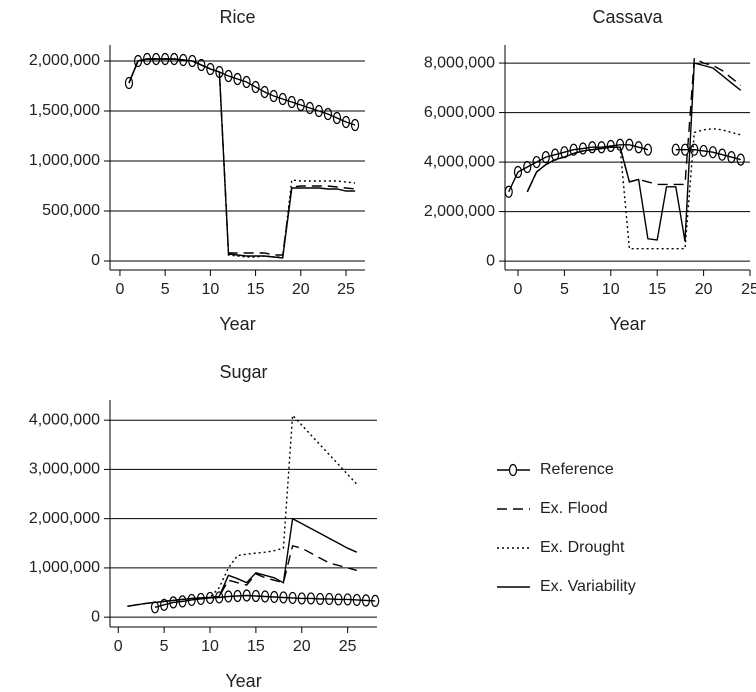  Describe the element at coordinates (237, 17) in the screenshot. I see `chart-title: Rice` at that location.